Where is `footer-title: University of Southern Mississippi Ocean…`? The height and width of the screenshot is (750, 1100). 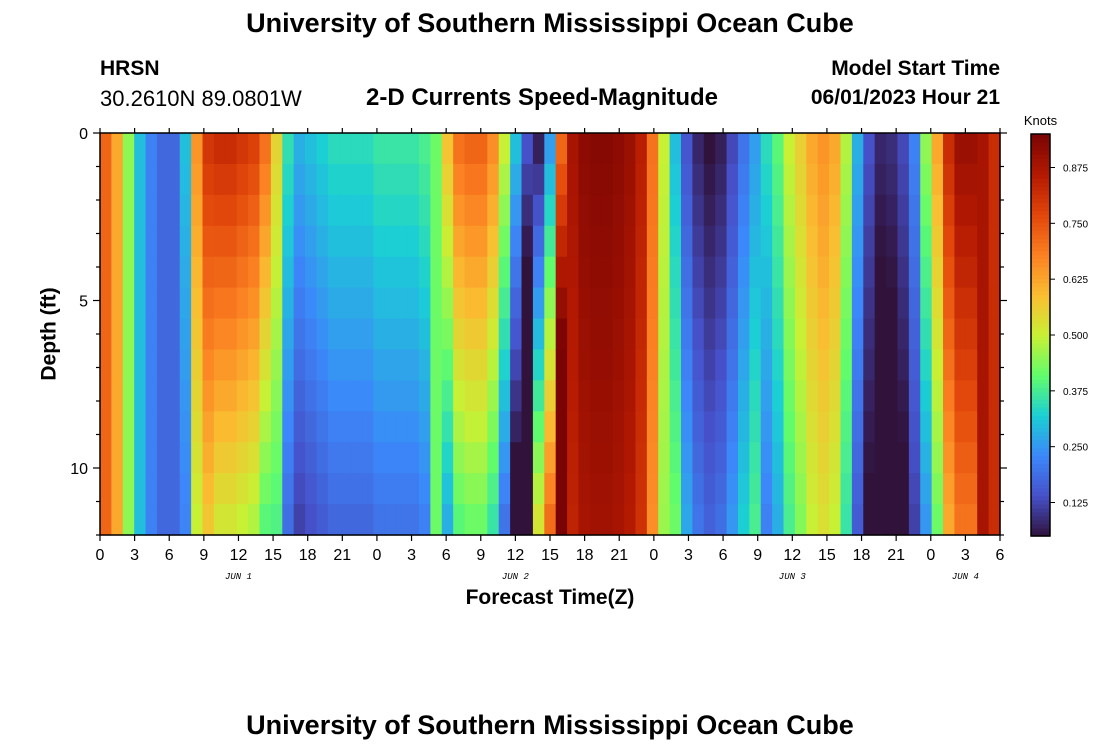
footer-title: University of Southern Mississippi Ocean… is located at coordinates (550, 725).